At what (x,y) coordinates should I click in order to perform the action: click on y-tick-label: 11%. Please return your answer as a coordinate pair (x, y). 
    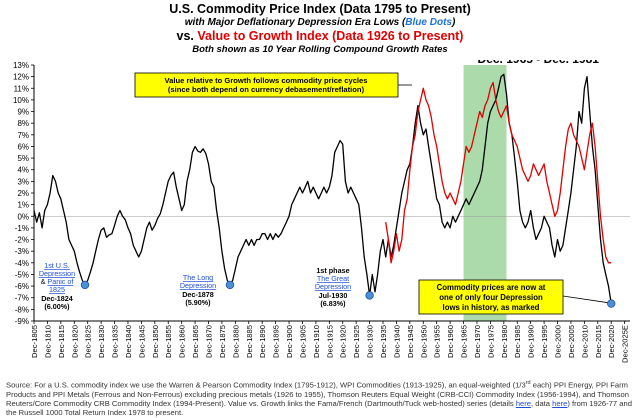
    Looking at the image, I should click on (21, 88).